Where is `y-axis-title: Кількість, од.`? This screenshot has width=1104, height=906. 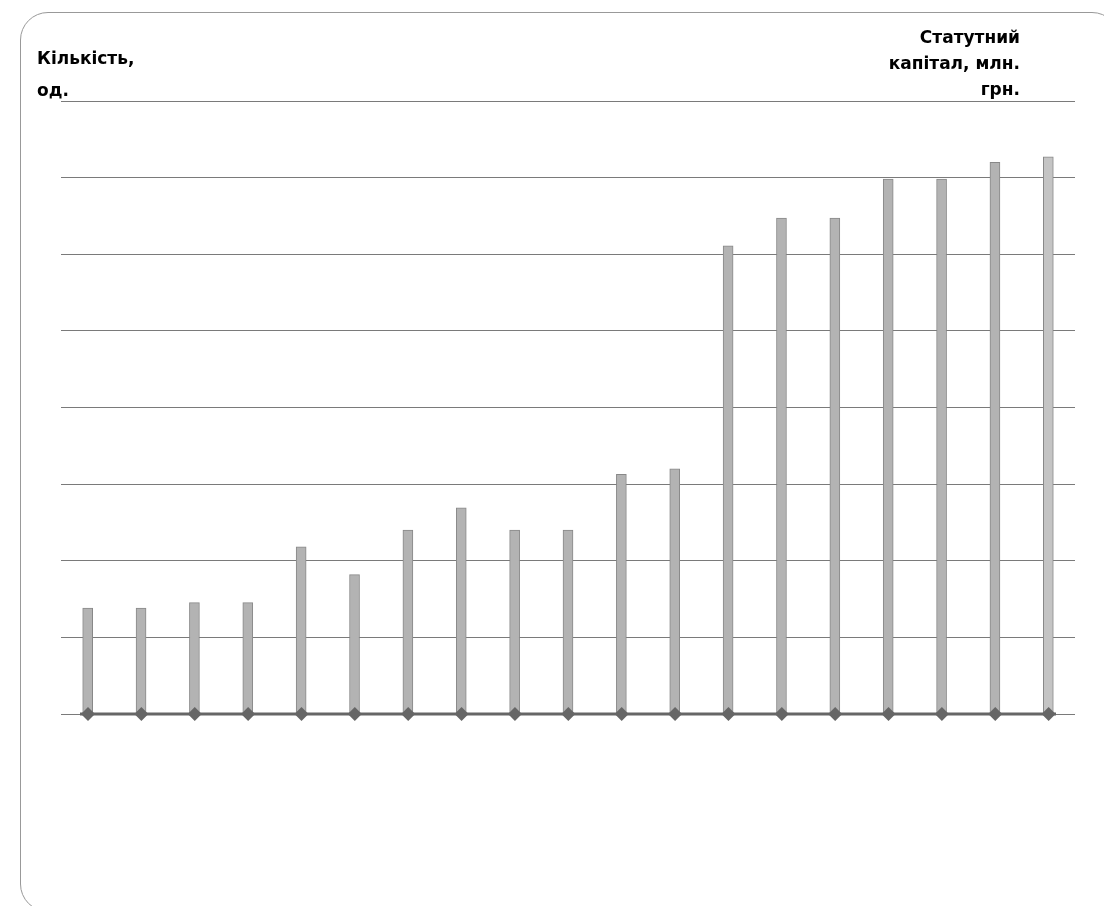
y-axis-title: Кількість, од. is located at coordinates (86, 74).